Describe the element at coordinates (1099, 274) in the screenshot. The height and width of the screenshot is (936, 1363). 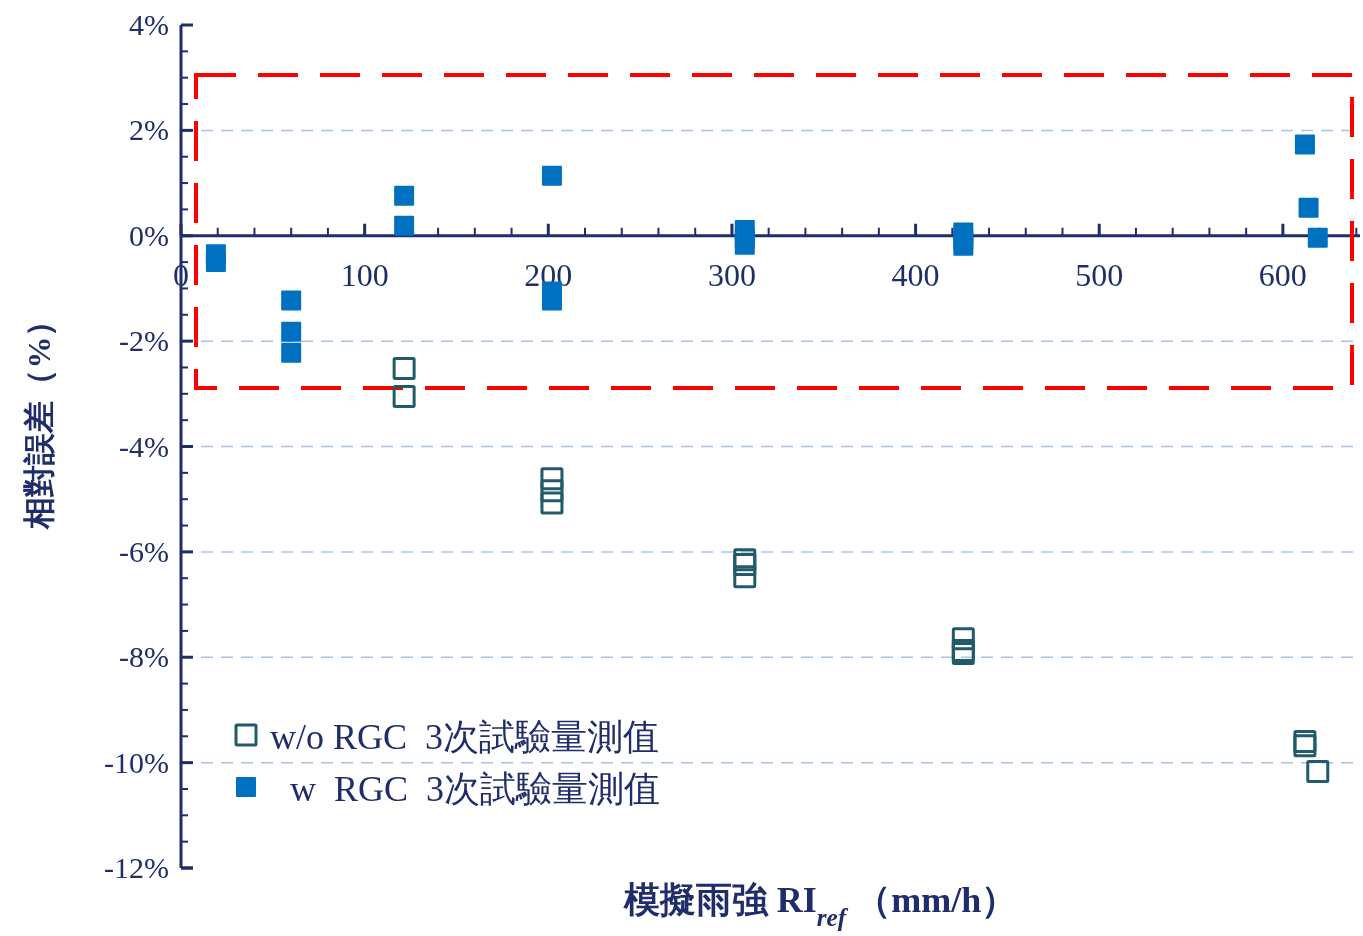
I see `x-tick-label: 500` at that location.